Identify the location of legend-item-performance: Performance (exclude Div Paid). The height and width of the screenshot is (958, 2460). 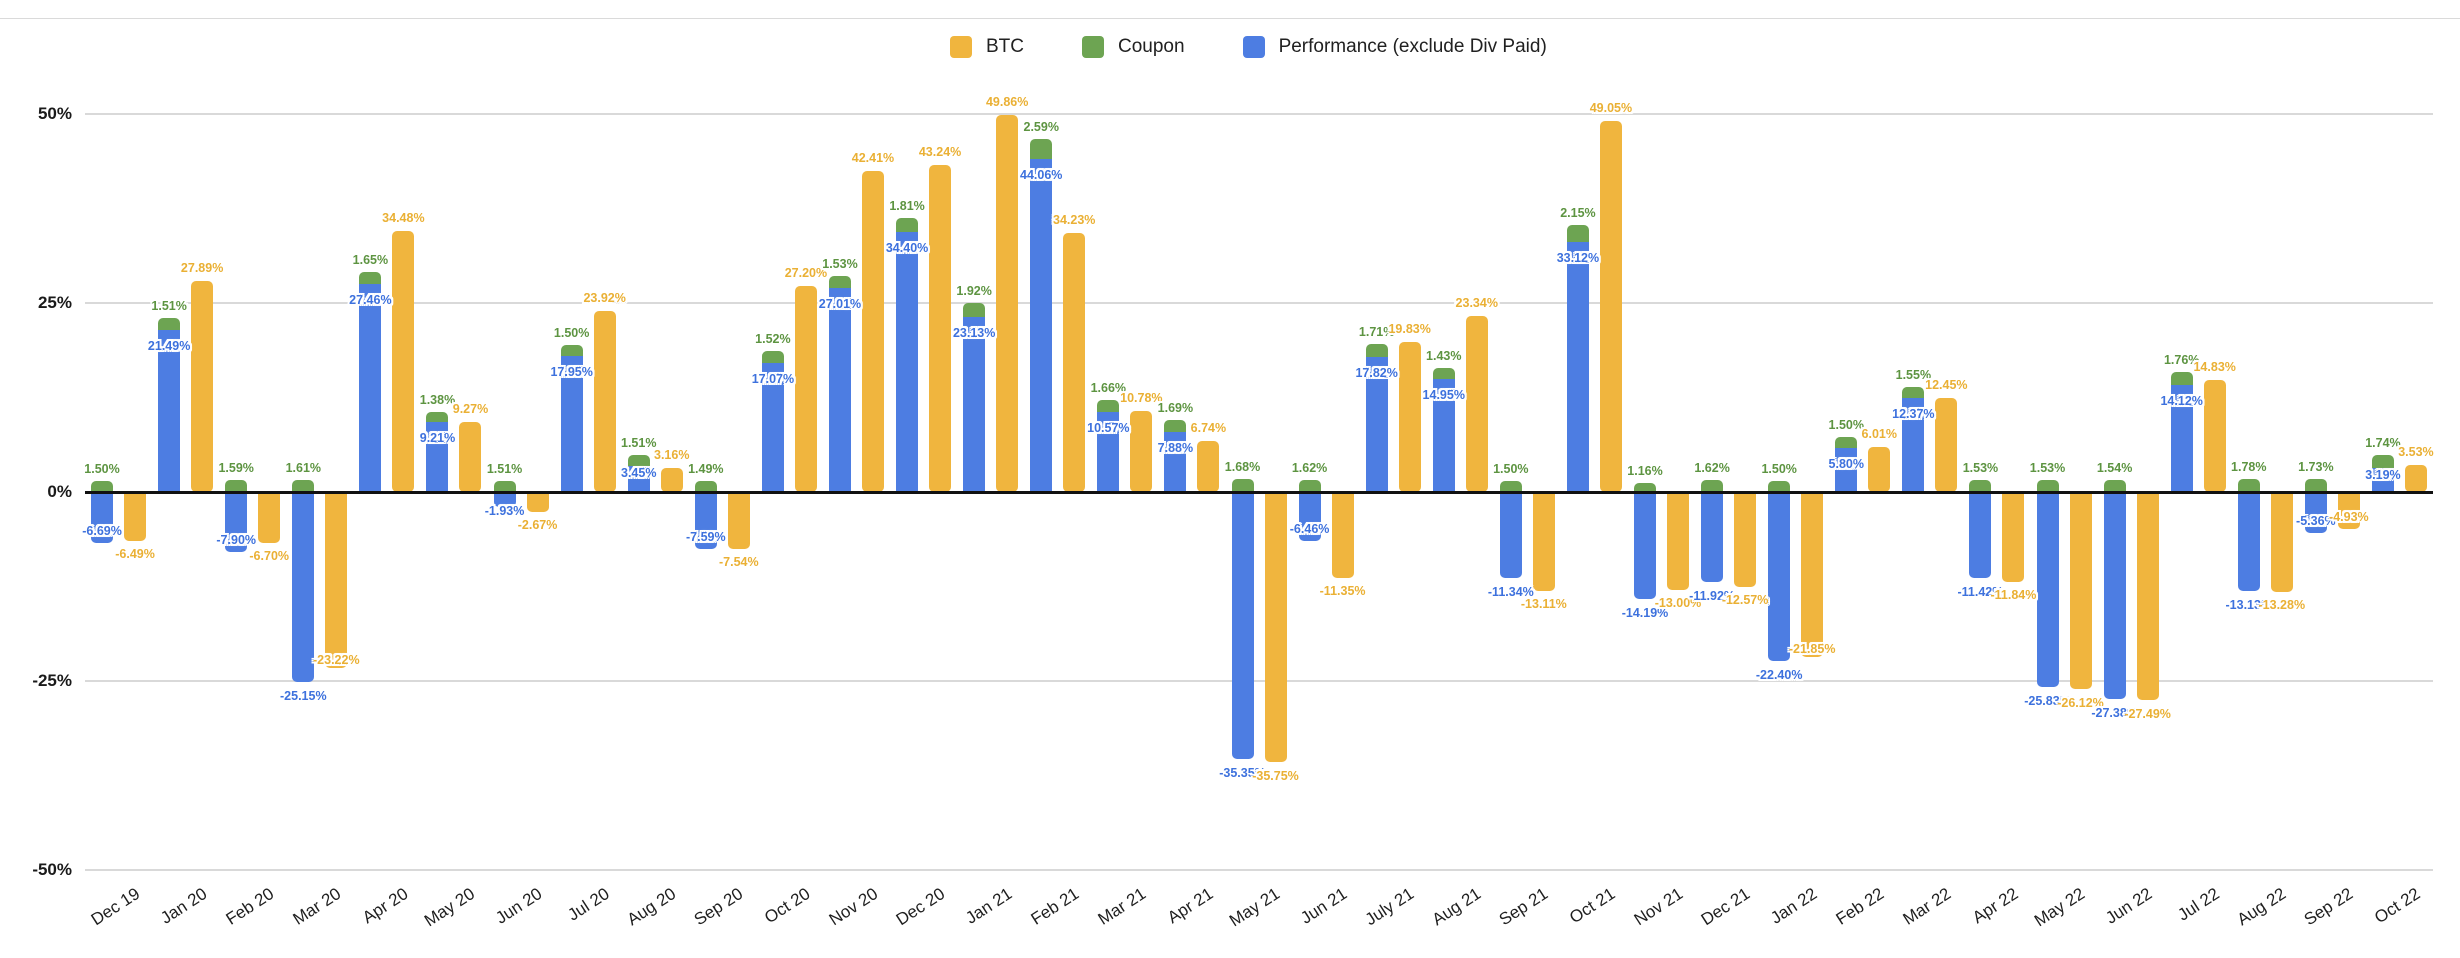
(1394, 47).